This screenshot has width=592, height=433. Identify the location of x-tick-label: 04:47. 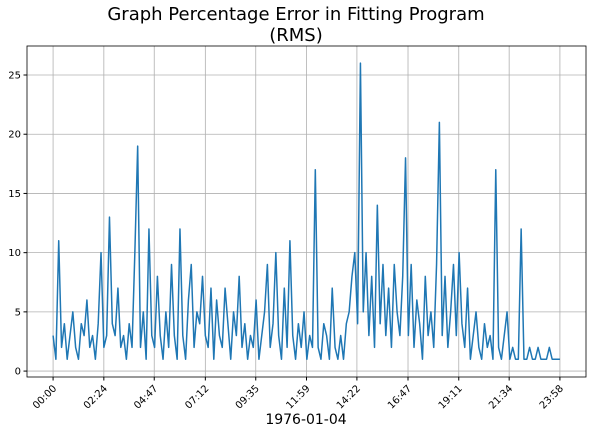
(146, 397).